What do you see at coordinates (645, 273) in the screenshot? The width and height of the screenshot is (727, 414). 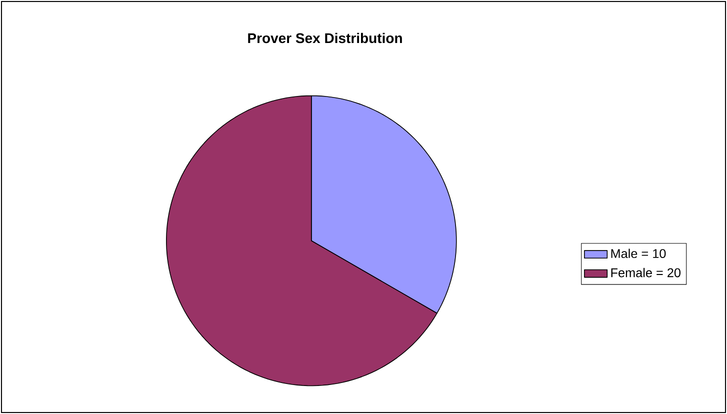 I see `legend-label: Female = 20` at bounding box center [645, 273].